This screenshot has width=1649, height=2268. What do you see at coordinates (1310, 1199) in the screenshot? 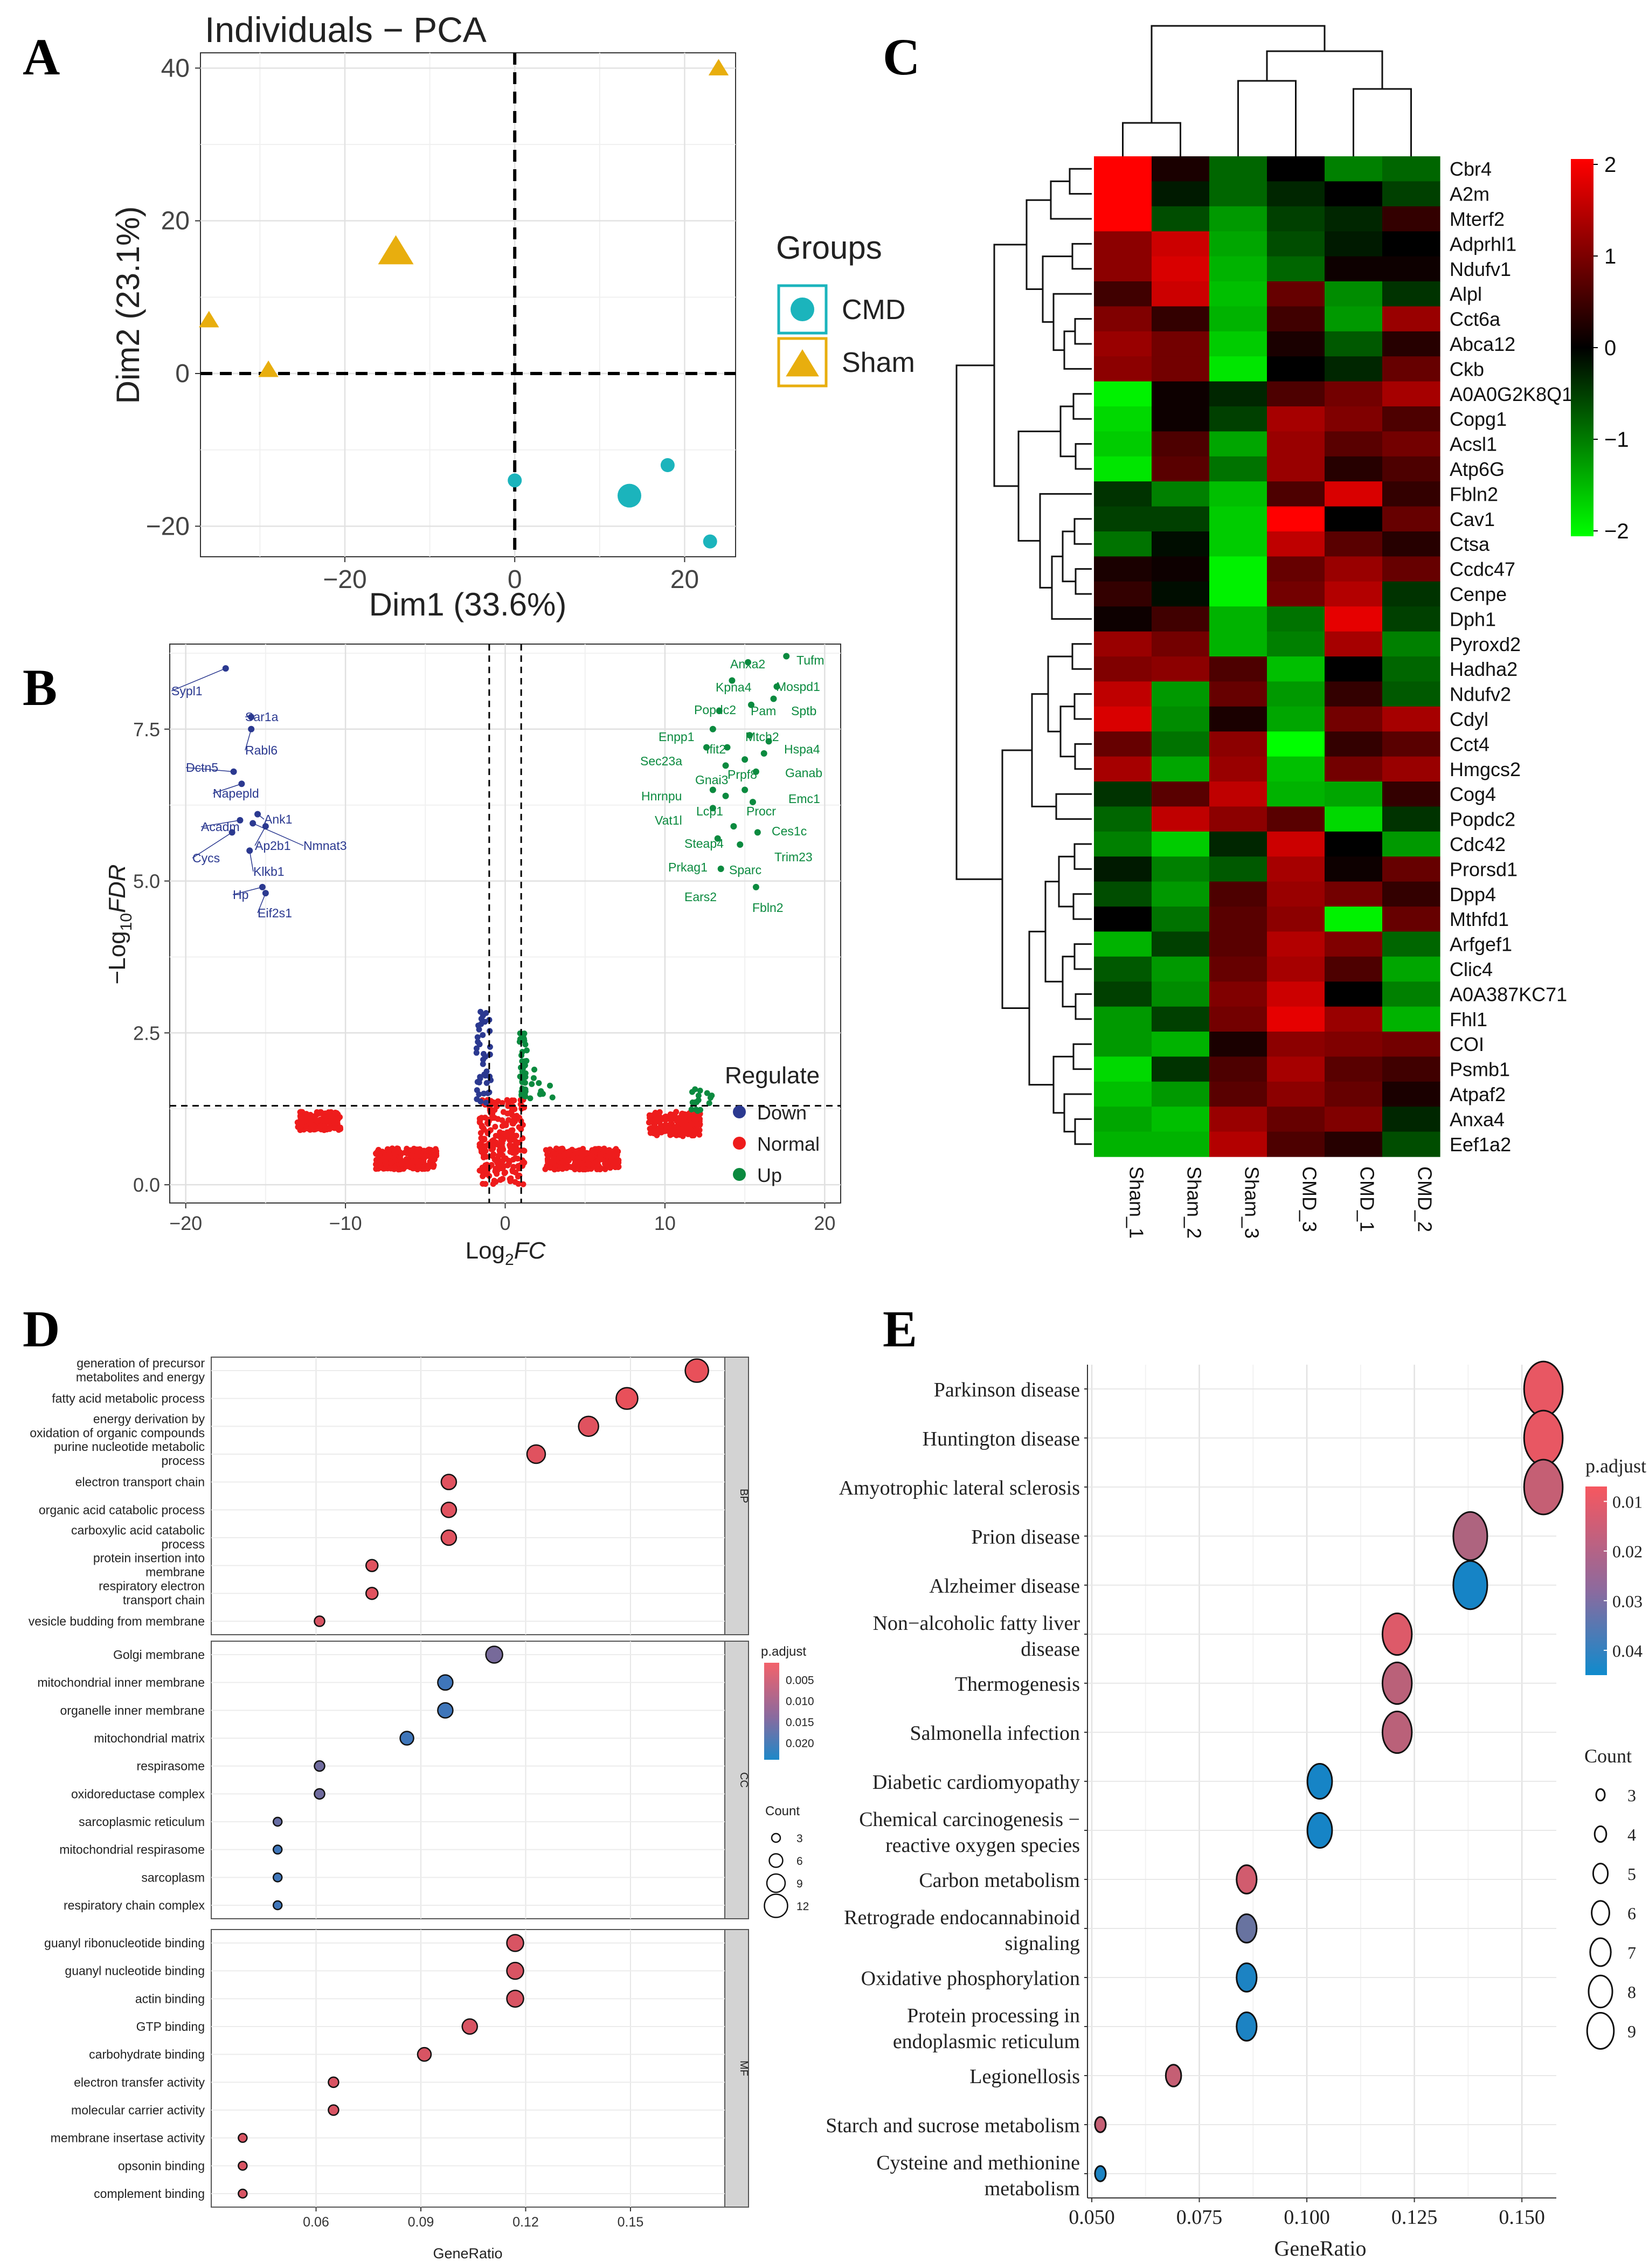
I see `column-label: CMD_3` at bounding box center [1310, 1199].